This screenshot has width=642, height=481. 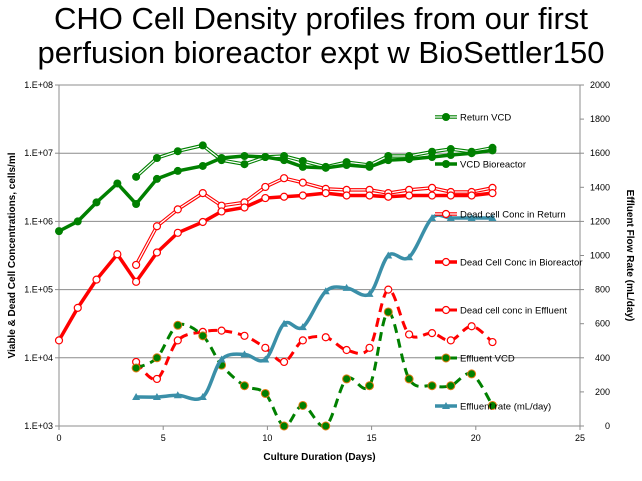 I want to click on x-tick-label: 25, so click(x=580, y=438).